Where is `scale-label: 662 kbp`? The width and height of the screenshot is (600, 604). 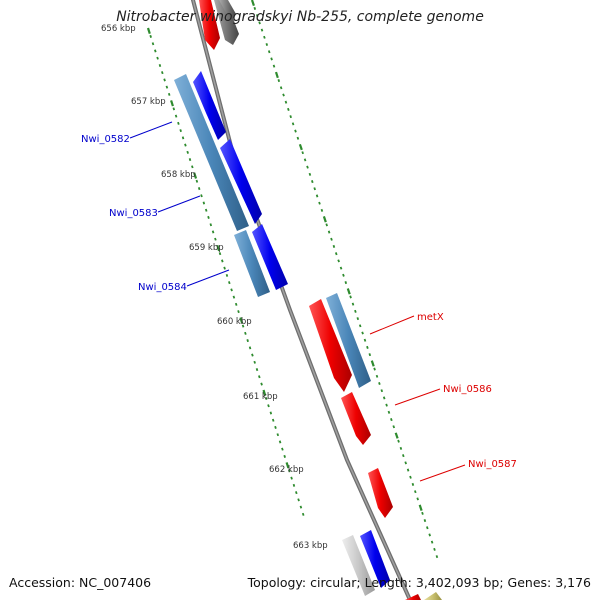 scale-label: 662 kbp is located at coordinates (286, 470).